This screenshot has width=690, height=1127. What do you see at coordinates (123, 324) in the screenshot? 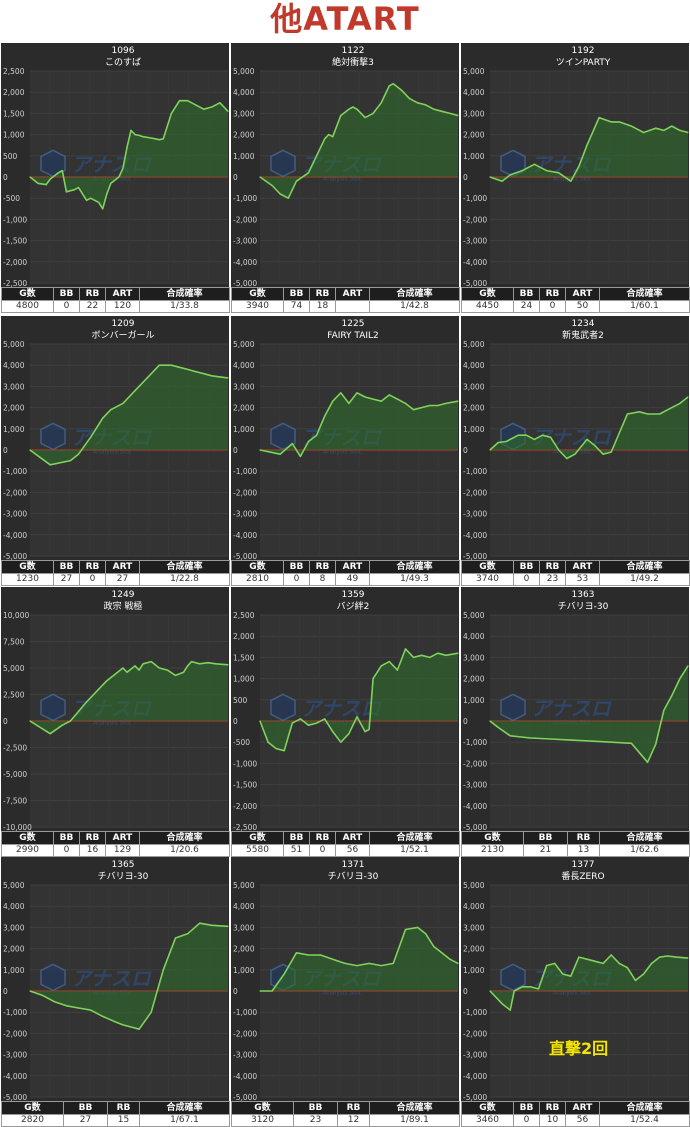
I see `machine-number: 1209` at bounding box center [123, 324].